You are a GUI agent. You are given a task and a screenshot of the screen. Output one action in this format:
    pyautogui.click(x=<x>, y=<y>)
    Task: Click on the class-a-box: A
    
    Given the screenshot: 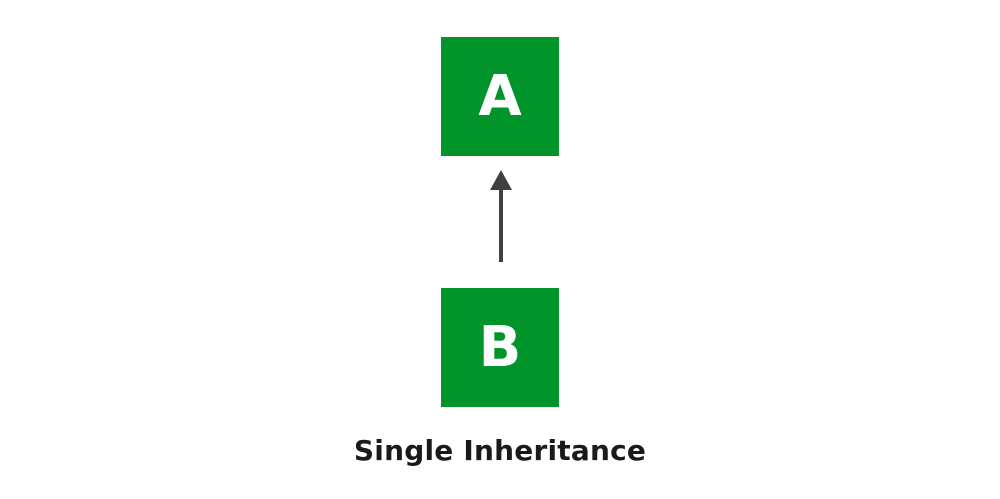 What is the action you would take?
    pyautogui.click(x=500, y=96)
    